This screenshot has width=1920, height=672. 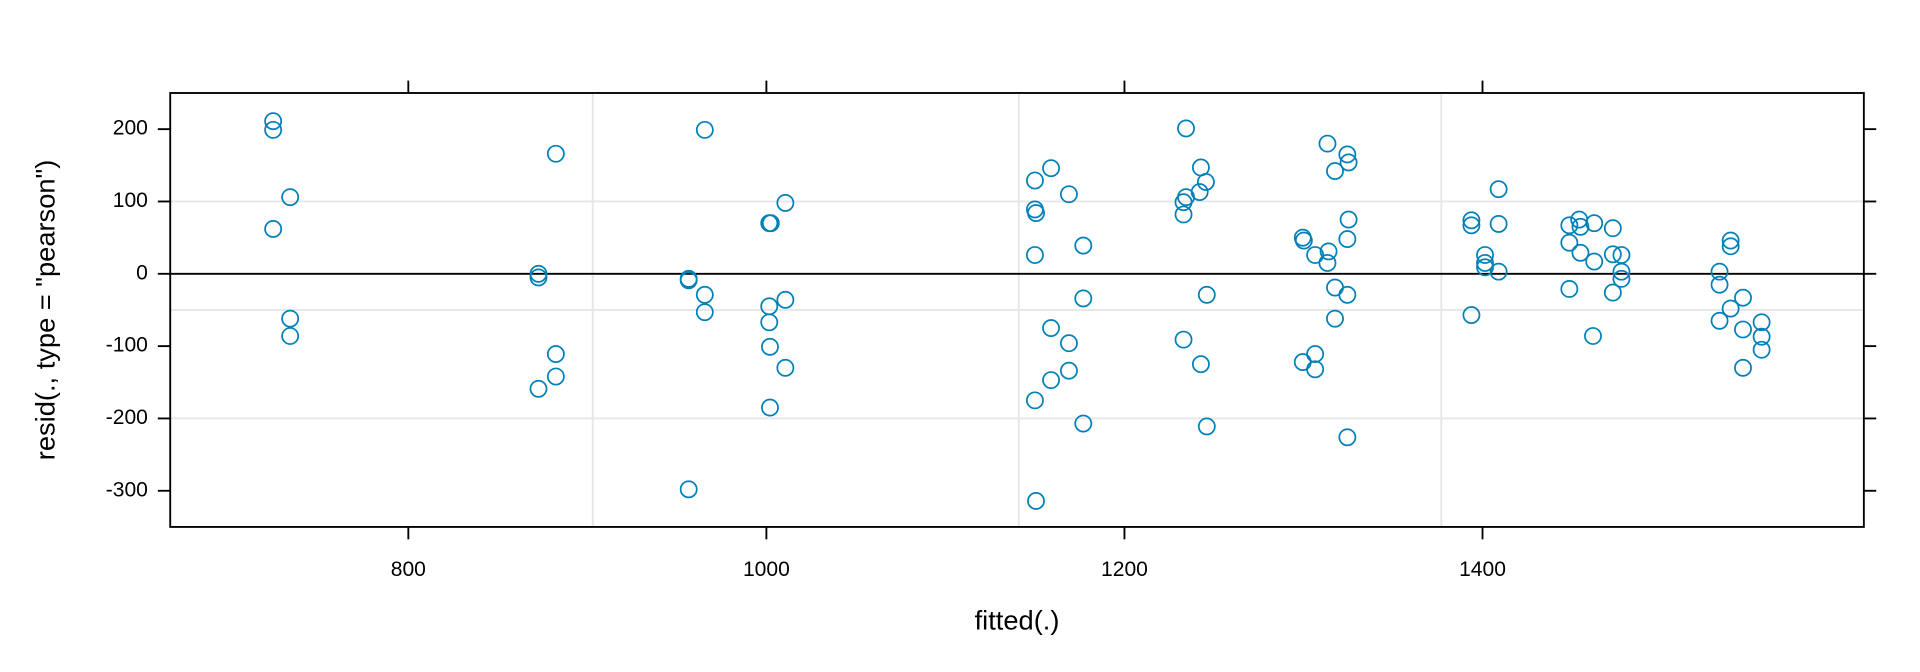 I want to click on x-axis-label: fitted(.), so click(x=1017, y=620).